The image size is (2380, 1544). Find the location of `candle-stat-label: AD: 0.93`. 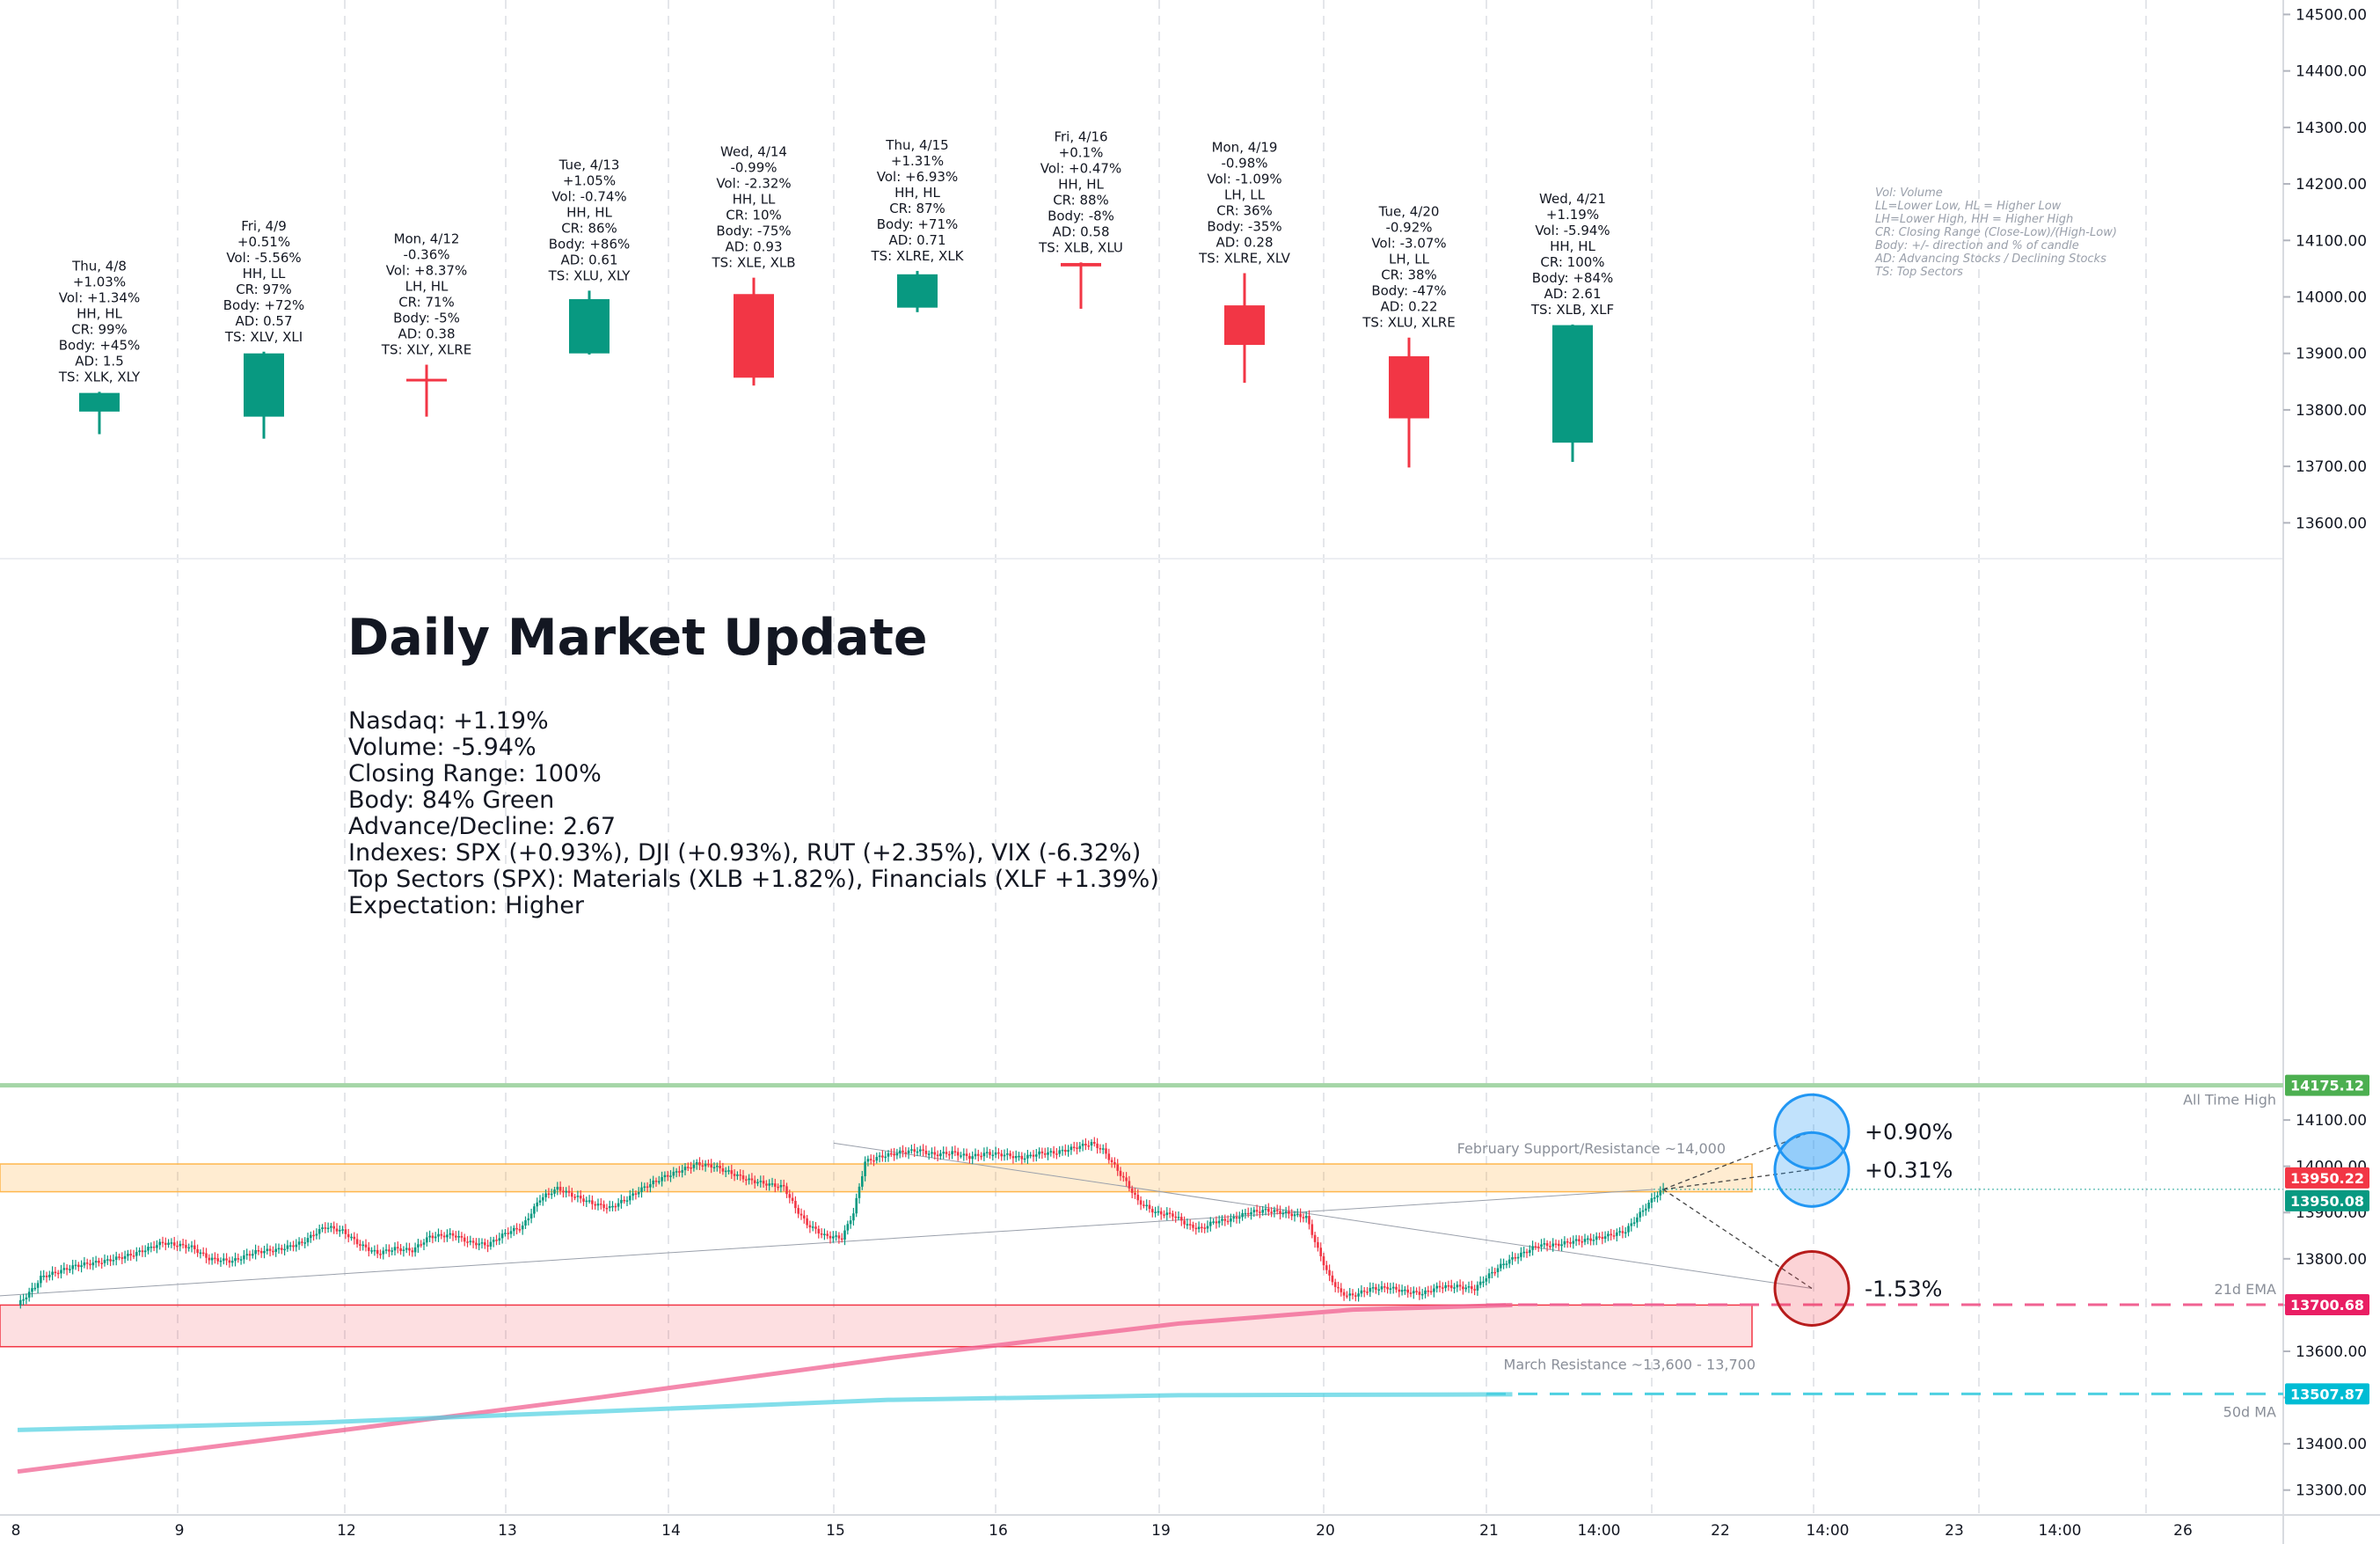

candle-stat-label: AD: 0.93 is located at coordinates (753, 247).